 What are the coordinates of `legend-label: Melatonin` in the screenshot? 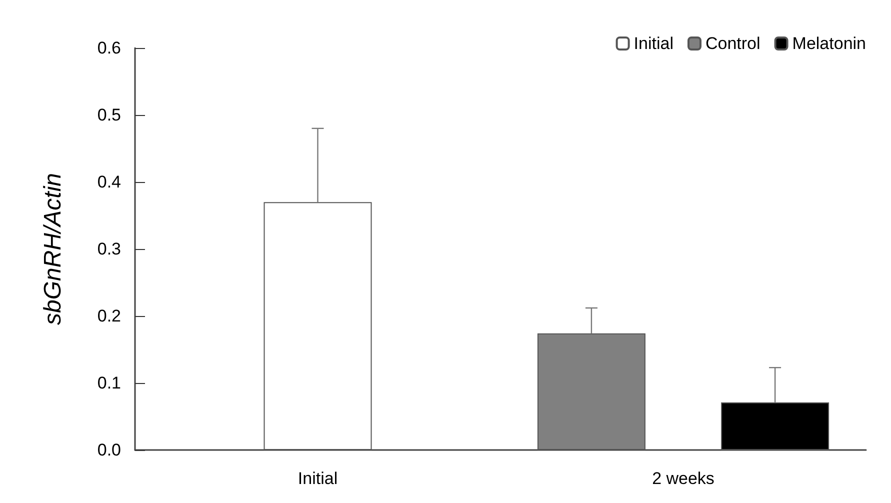 It's located at (829, 43).